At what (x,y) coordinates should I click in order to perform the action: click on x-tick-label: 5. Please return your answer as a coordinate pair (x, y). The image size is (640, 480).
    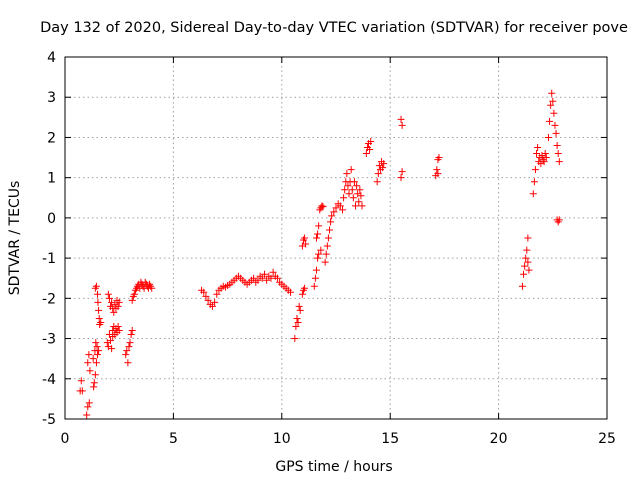
    Looking at the image, I should click on (173, 439).